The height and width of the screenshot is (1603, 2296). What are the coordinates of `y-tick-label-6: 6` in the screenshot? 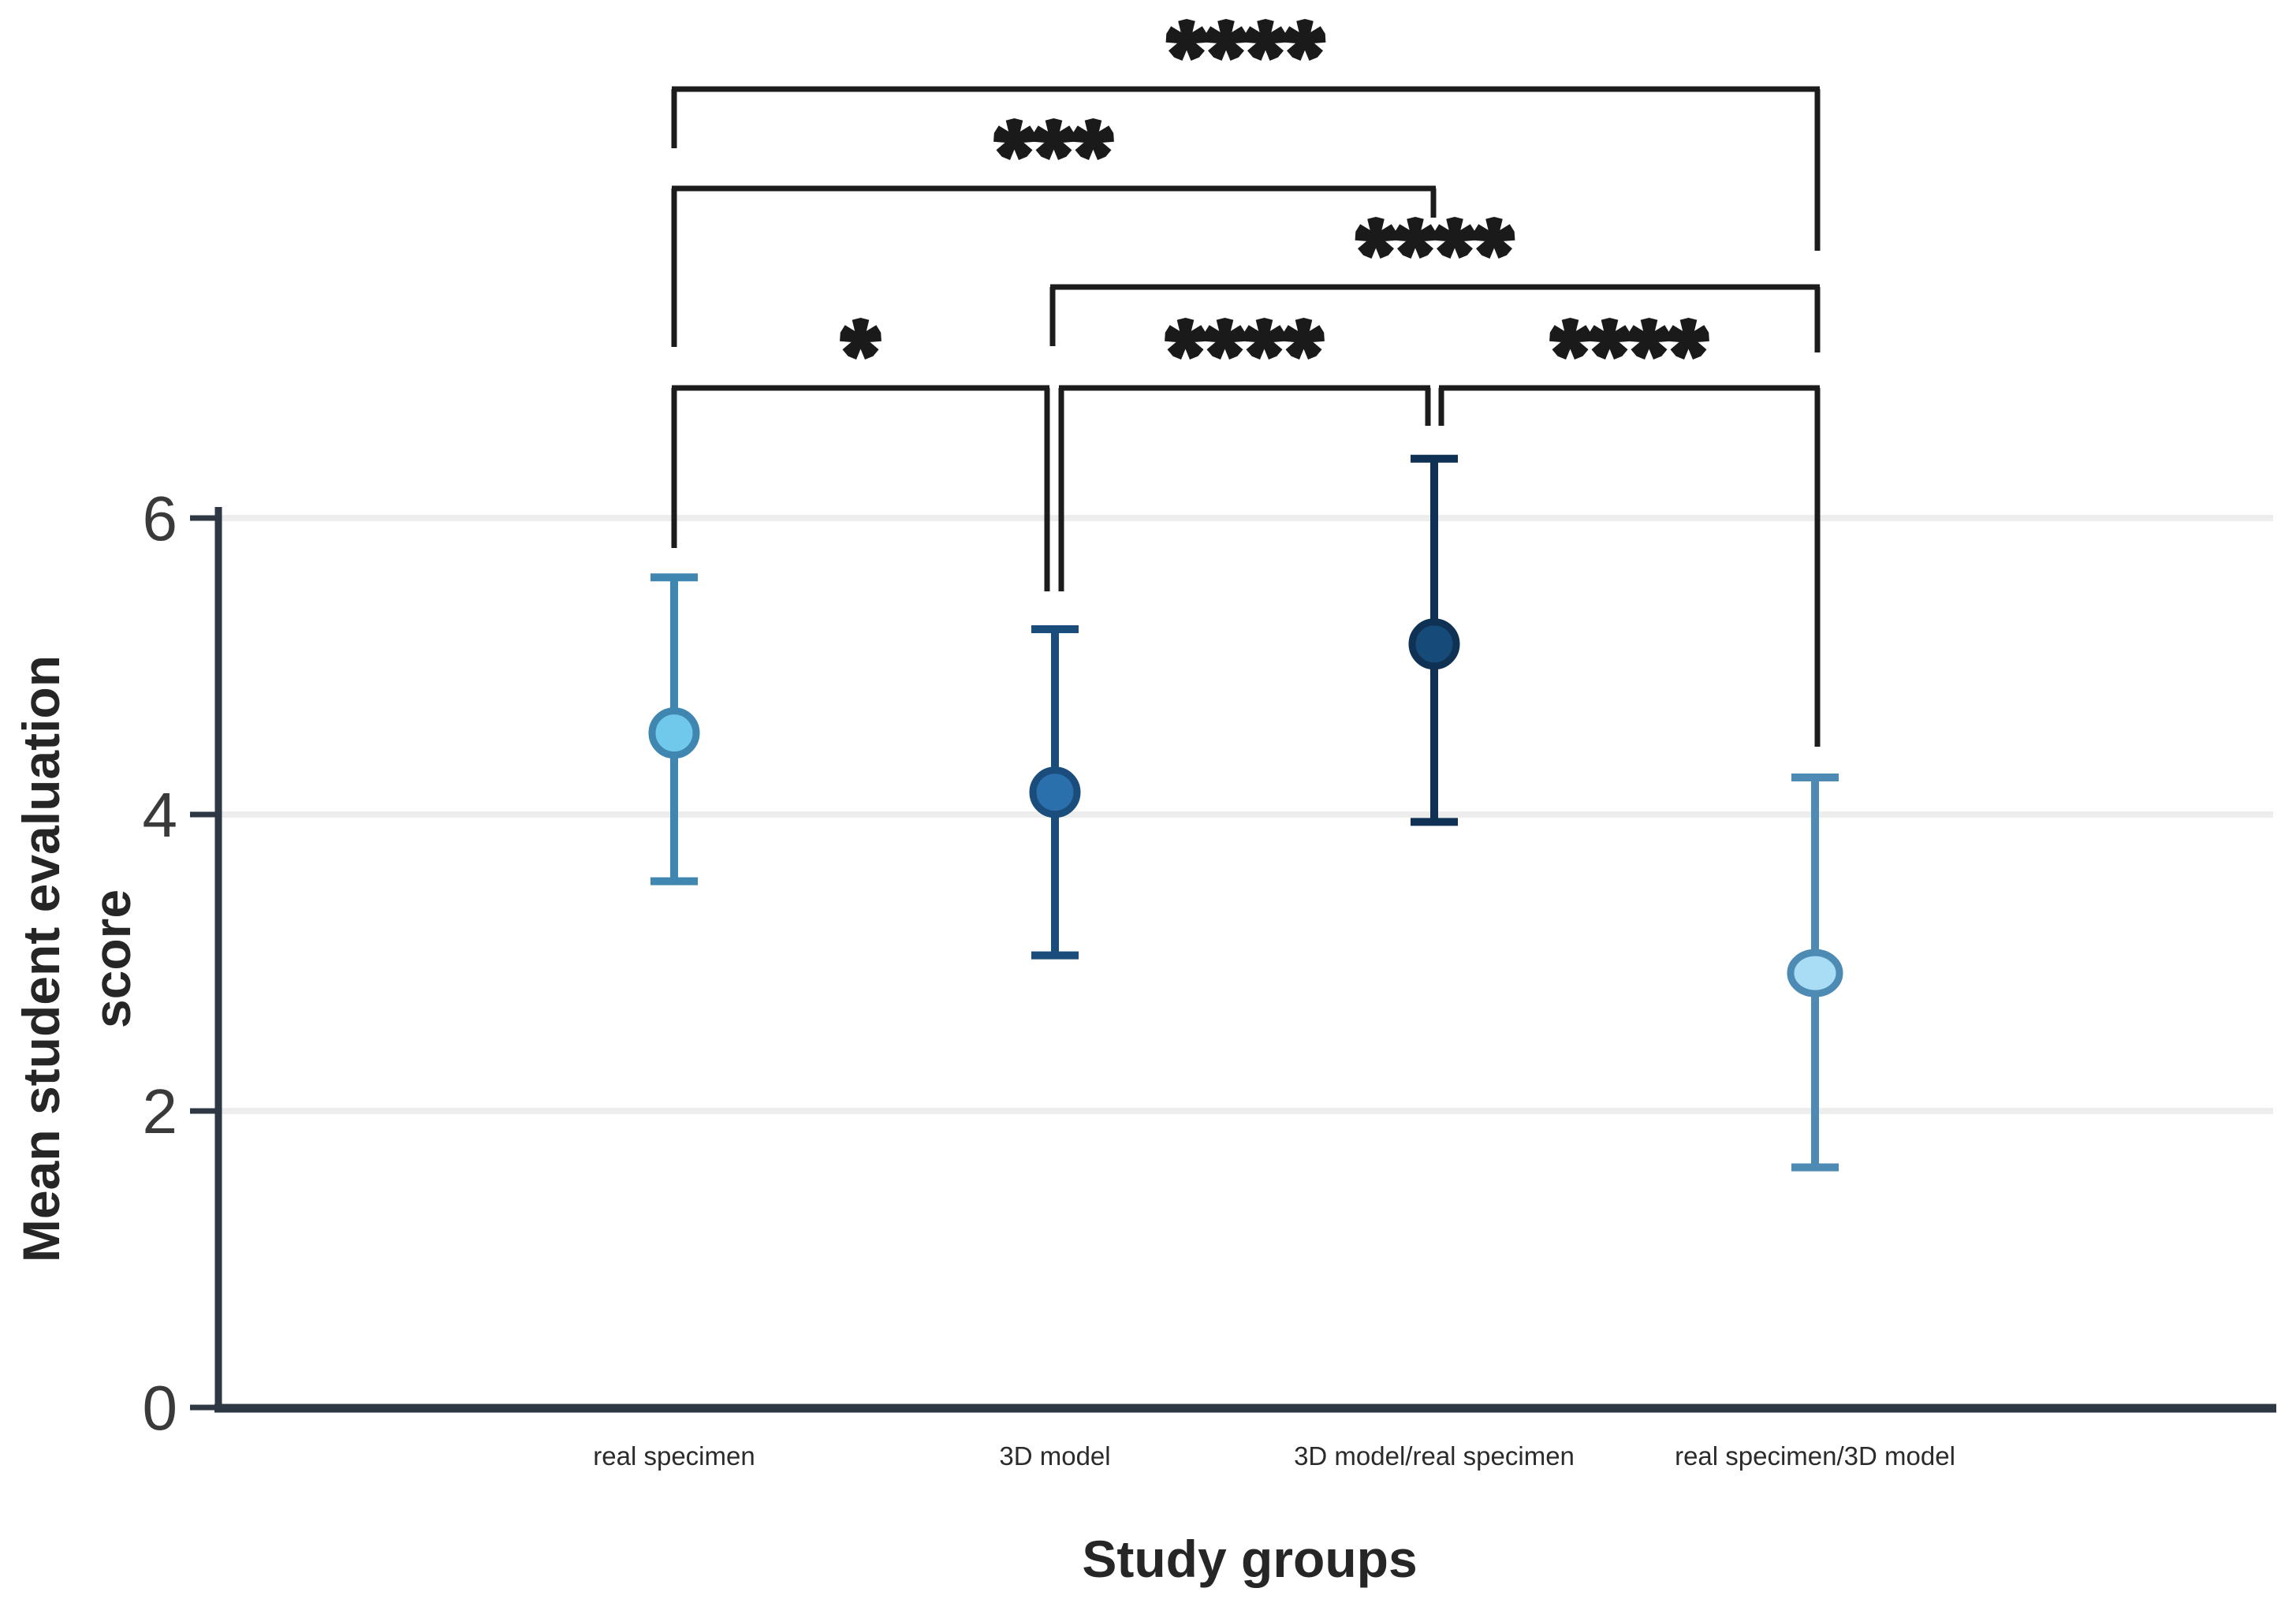 It's located at (160, 518).